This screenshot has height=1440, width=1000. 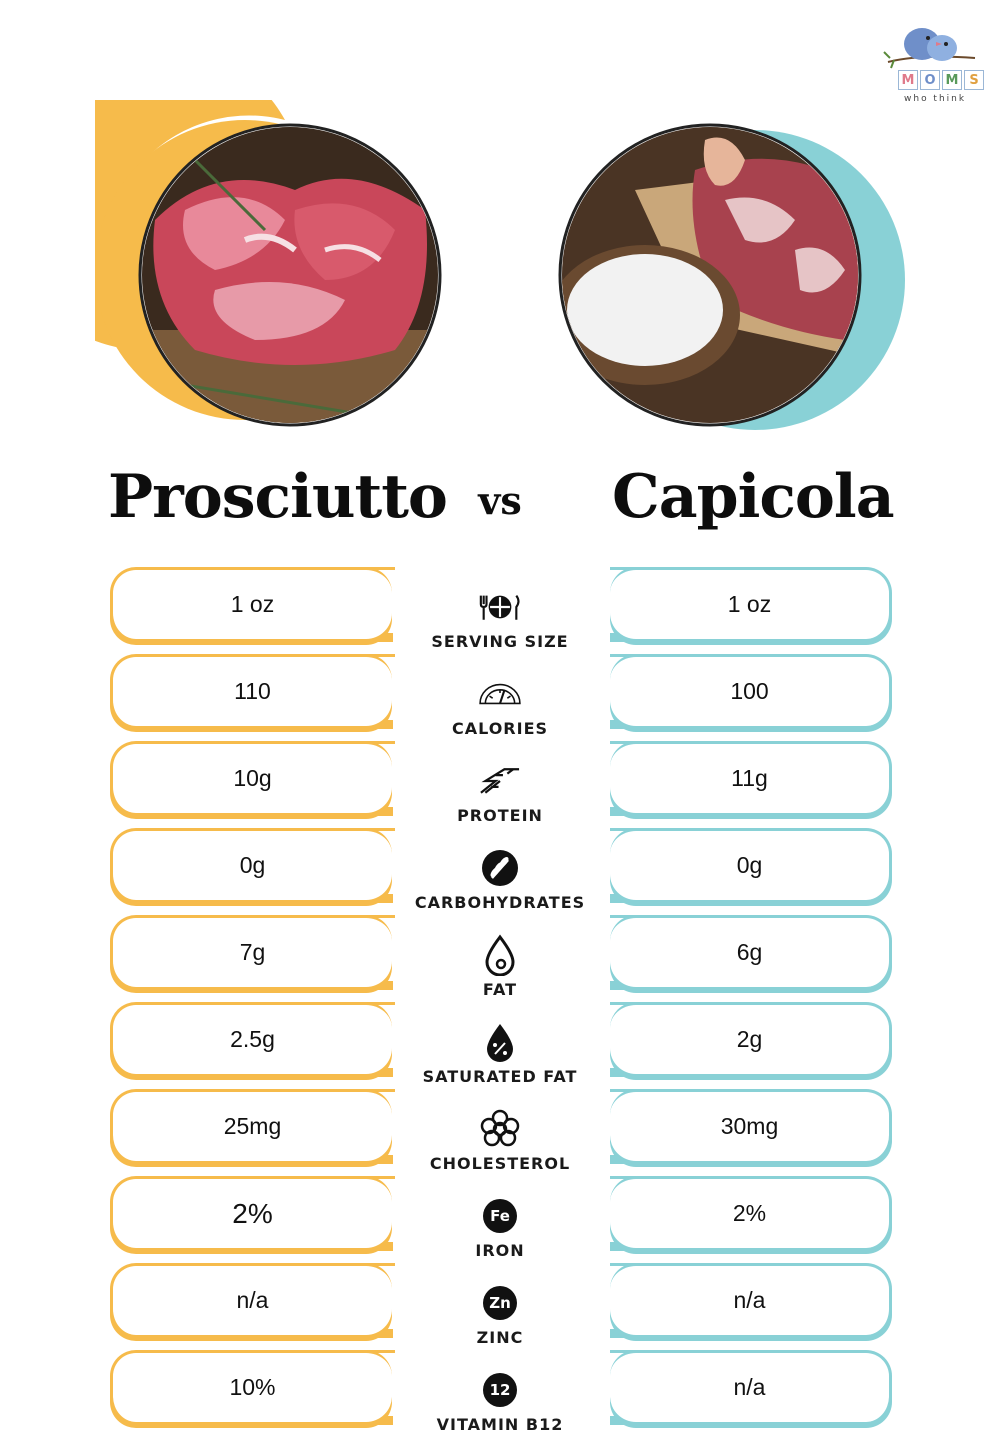 I want to click on table-row: 1 oz SERVING SIZE 1 oz, so click(x=500, y=610).